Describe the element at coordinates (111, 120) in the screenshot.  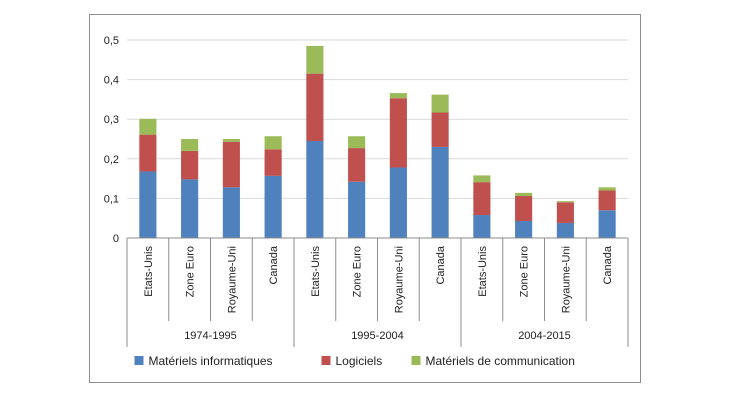
I see `y-tick-label: 0,3` at that location.